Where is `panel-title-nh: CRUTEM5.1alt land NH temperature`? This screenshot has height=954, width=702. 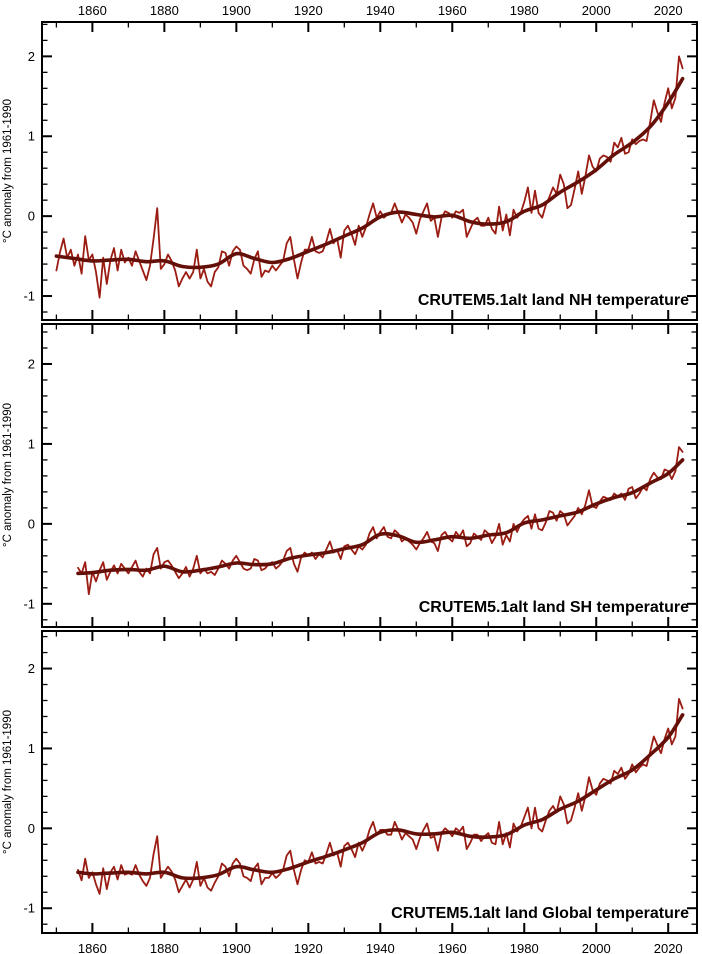
panel-title-nh: CRUTEM5.1alt land NH temperature is located at coordinates (553, 300).